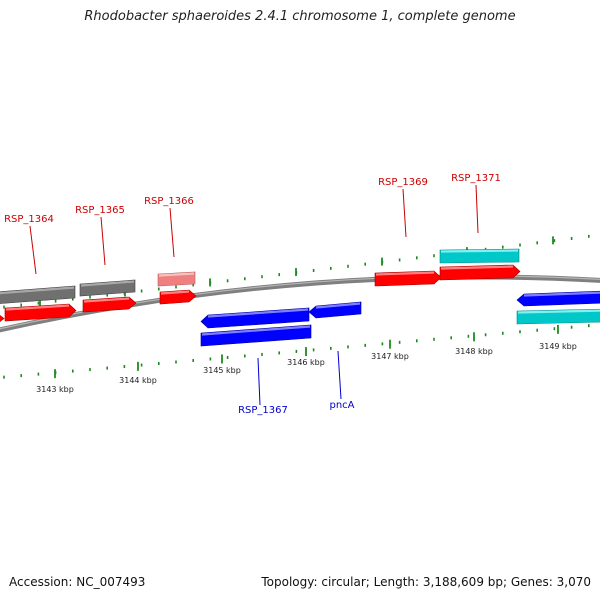  I want to click on gene-label: RSP_1366, so click(169, 201).